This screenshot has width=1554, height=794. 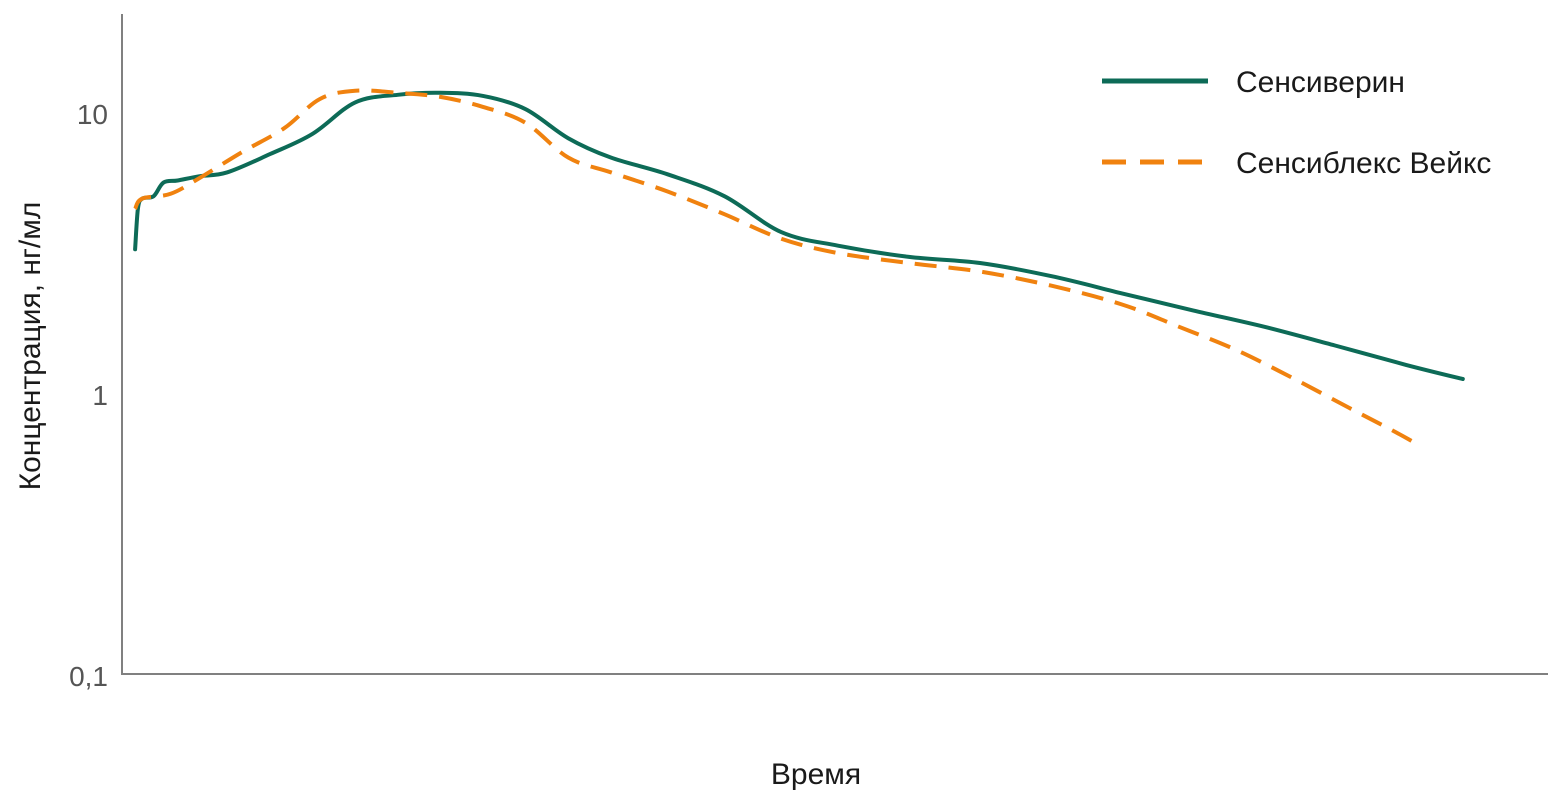 What do you see at coordinates (100, 395) in the screenshot?
I see `y-tick-label: 1` at bounding box center [100, 395].